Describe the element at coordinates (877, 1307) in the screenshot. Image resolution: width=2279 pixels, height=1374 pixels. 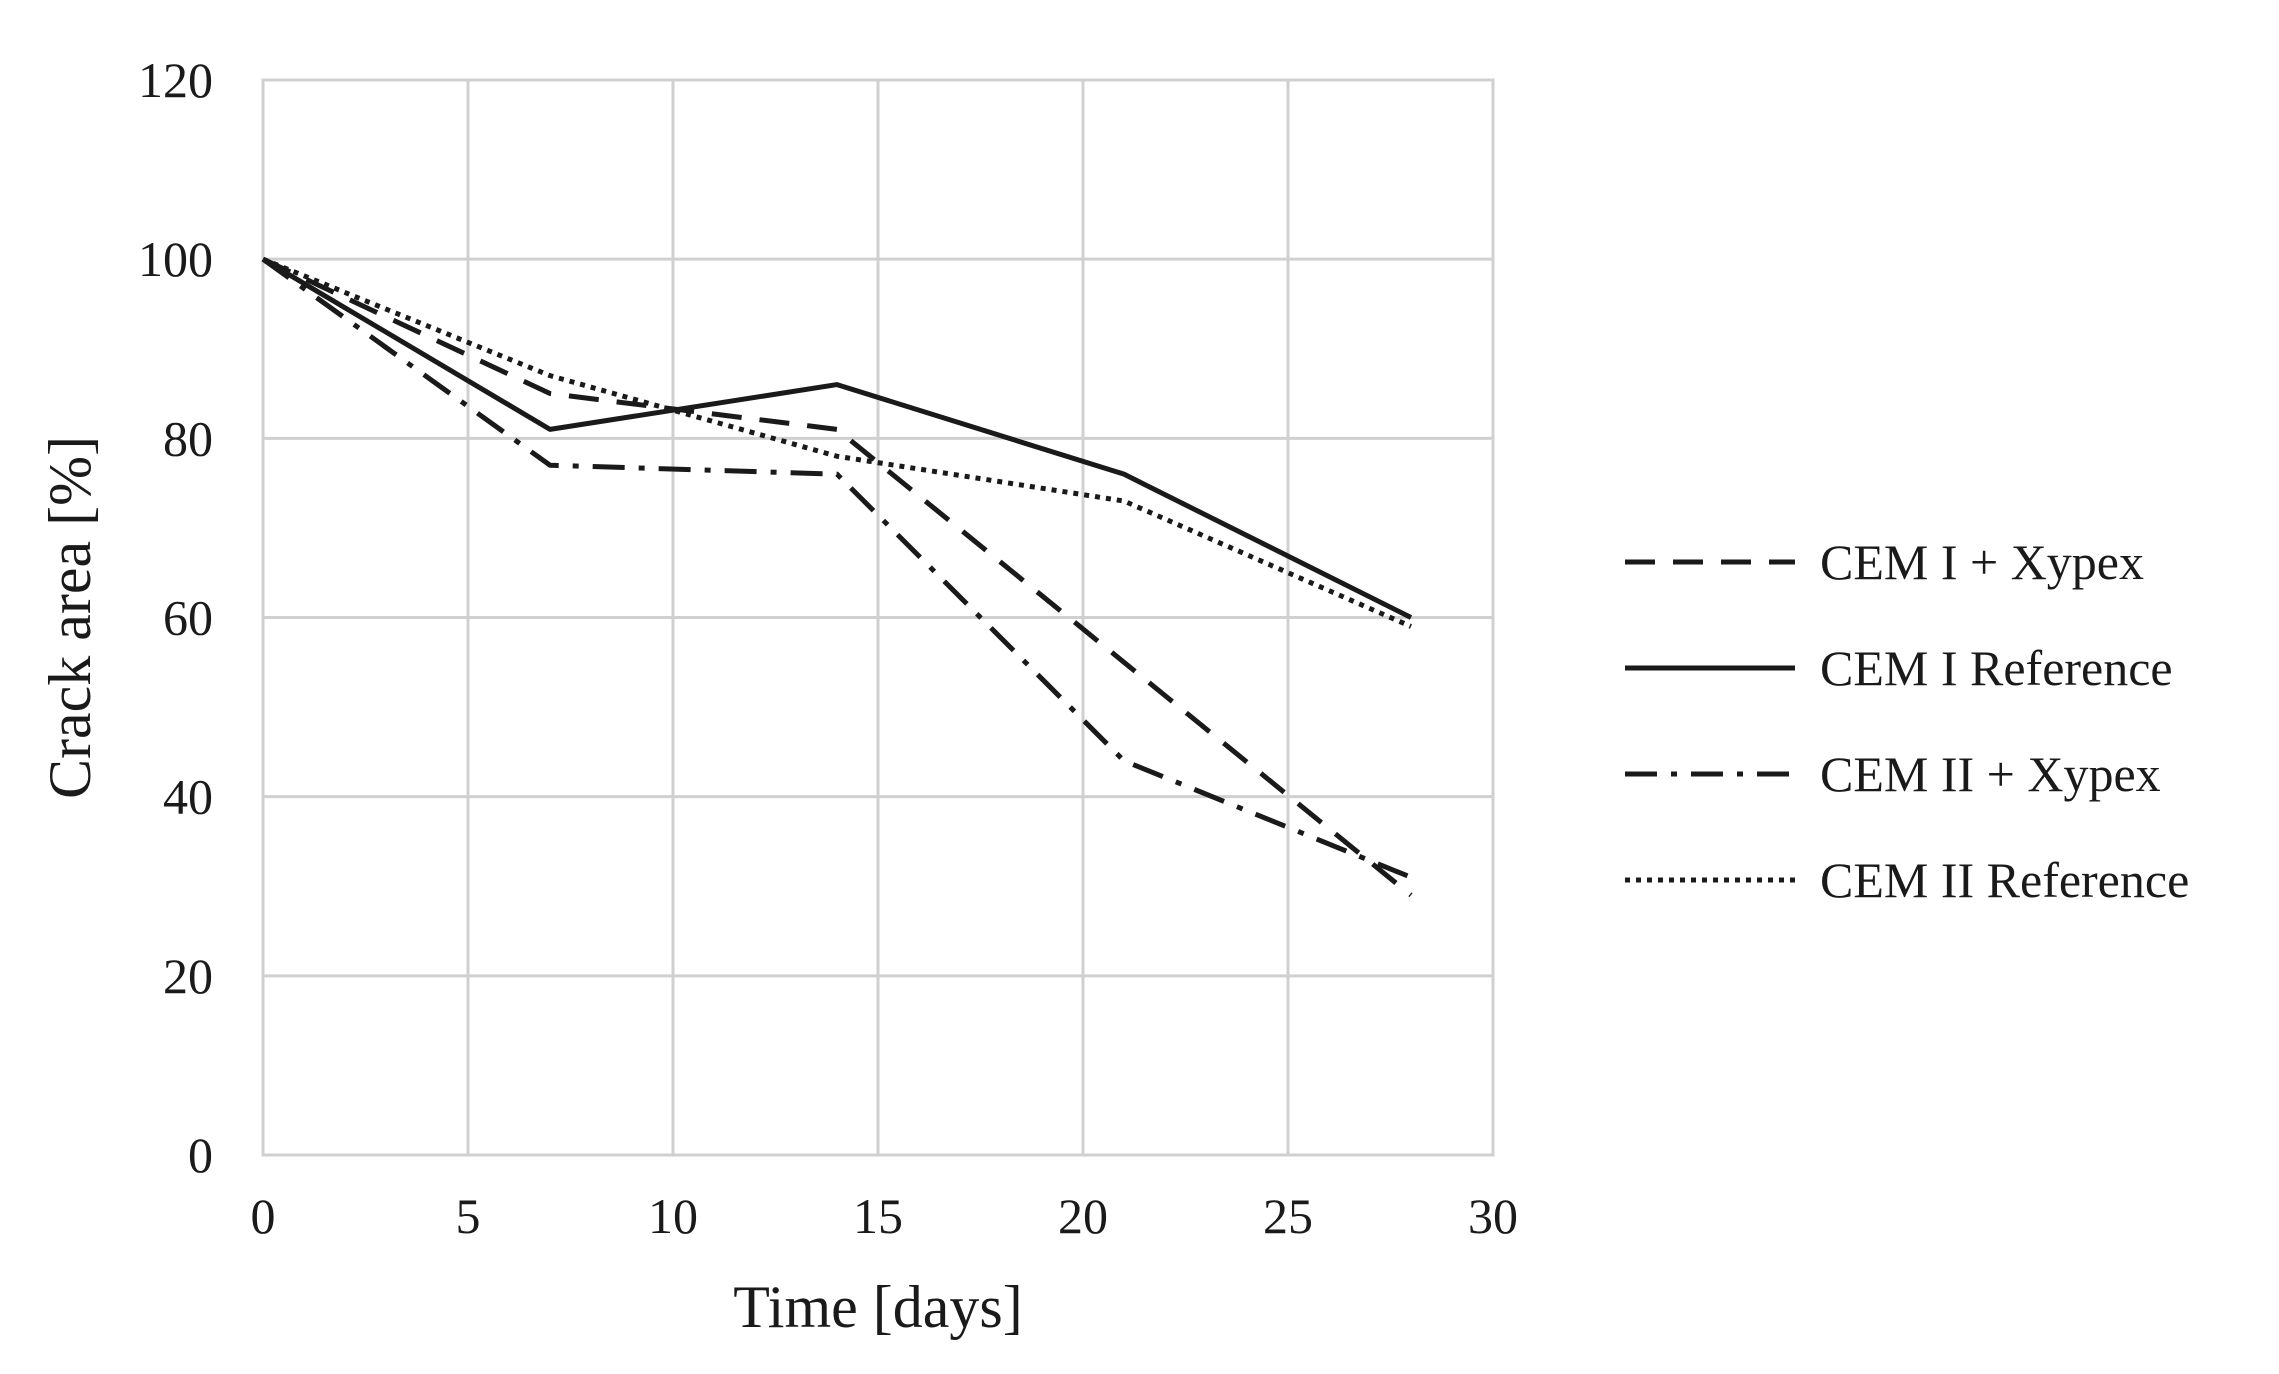
I see `x-axis-title: Time [days]` at that location.